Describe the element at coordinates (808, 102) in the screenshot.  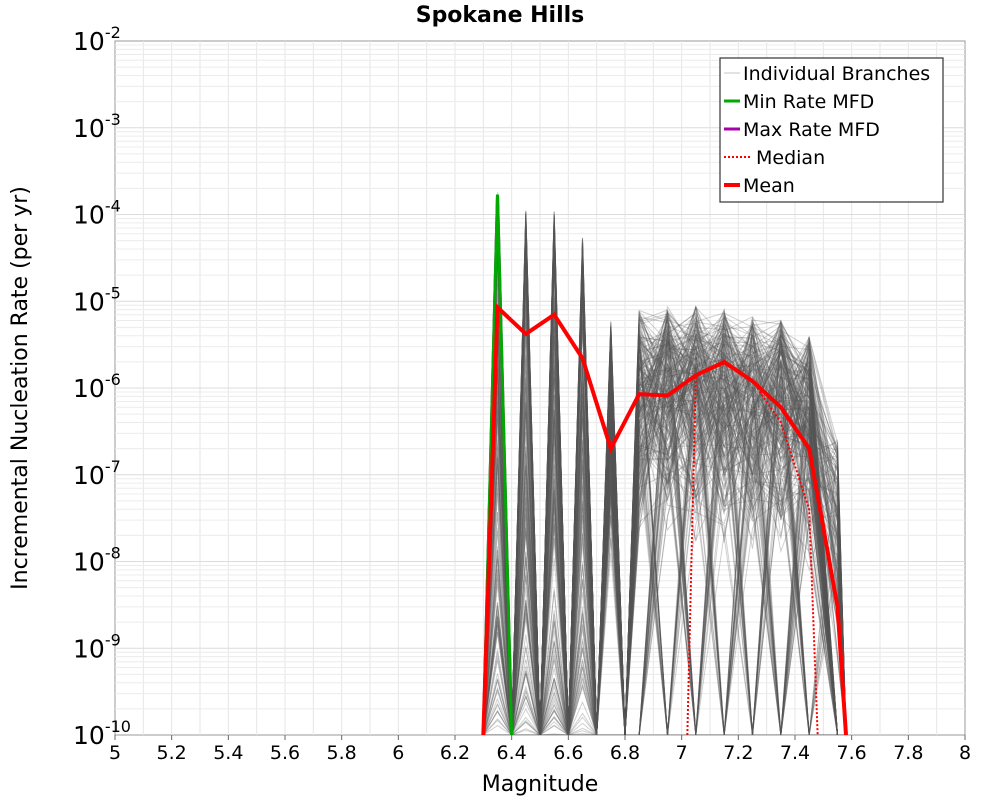
I see `legend-label-min-rate-mfd: Min Rate MFD` at that location.